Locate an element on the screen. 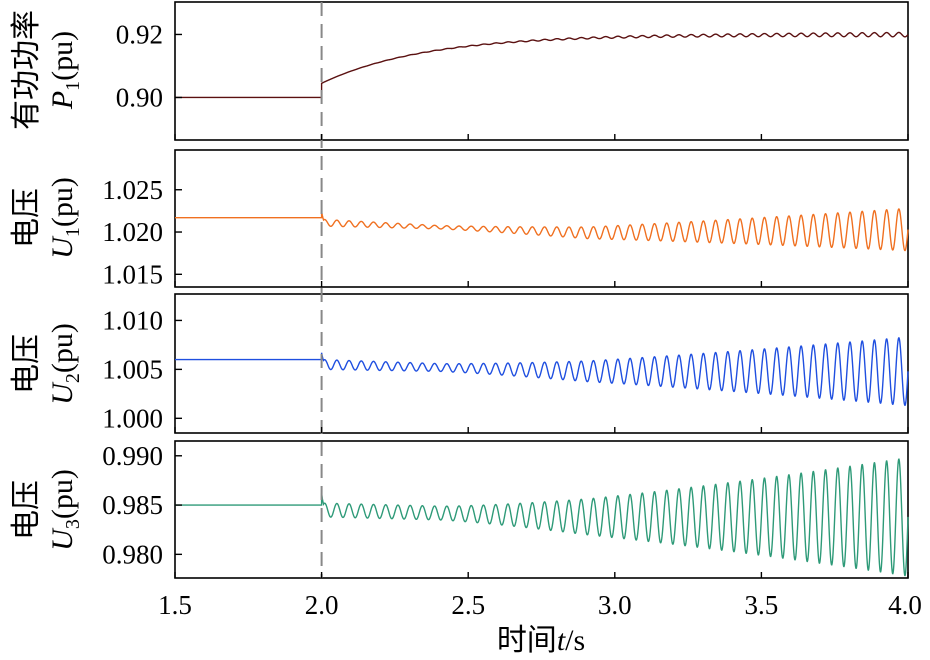 This screenshot has width=930, height=660. y-tick-label: 1.015 is located at coordinates (132, 274).